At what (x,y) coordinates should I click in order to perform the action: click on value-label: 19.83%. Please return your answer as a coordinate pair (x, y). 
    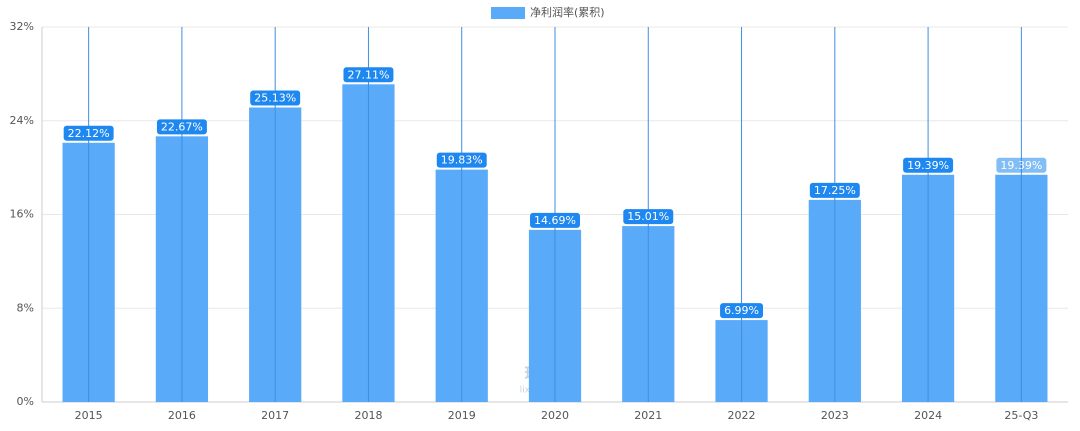
    Looking at the image, I should click on (461, 160).